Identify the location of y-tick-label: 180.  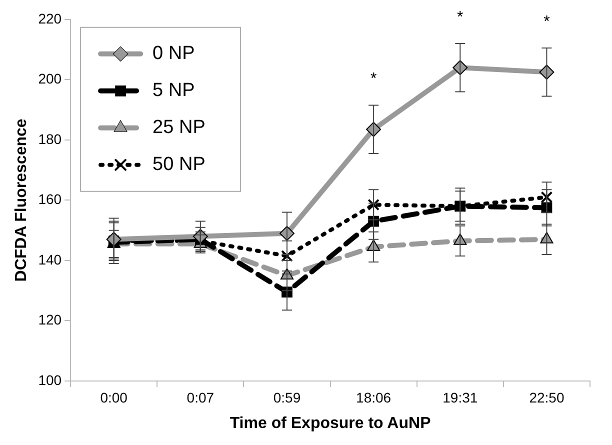
(50, 138).